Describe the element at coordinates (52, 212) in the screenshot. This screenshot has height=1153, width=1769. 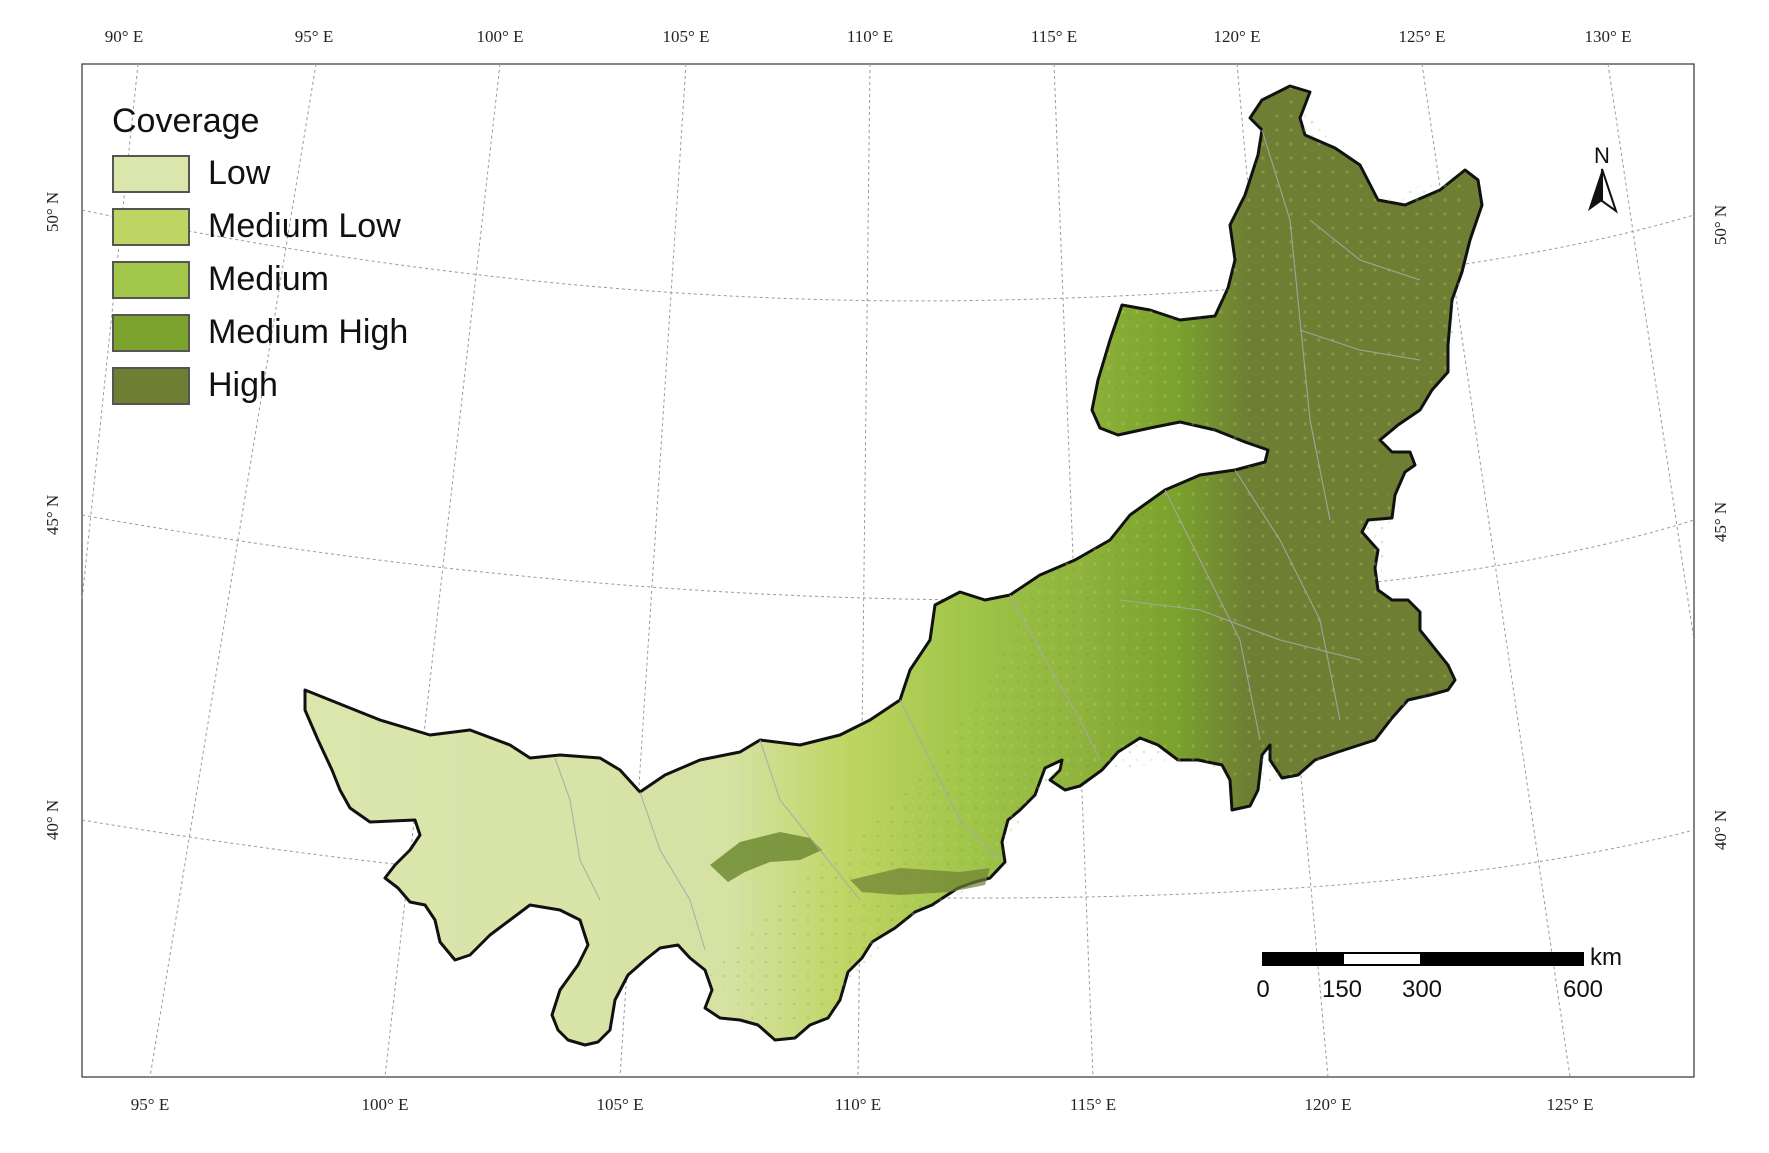
I see `lat-label-left-50: 50° N` at that location.